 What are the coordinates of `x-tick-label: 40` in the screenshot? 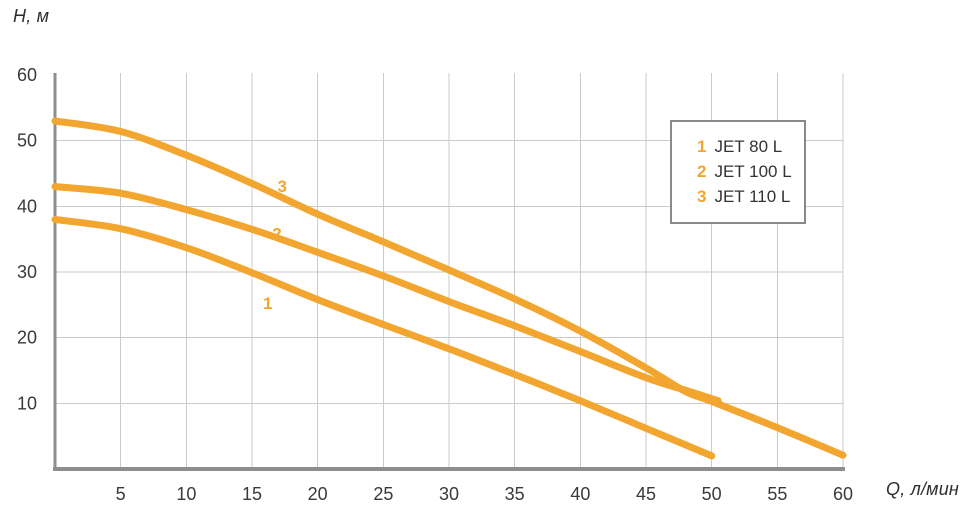 It's located at (580, 494).